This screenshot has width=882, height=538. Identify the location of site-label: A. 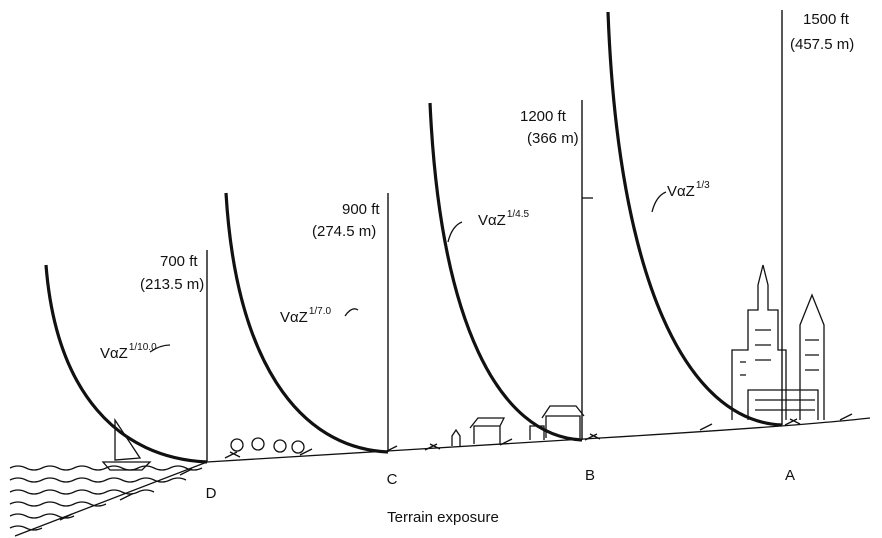
(790, 475).